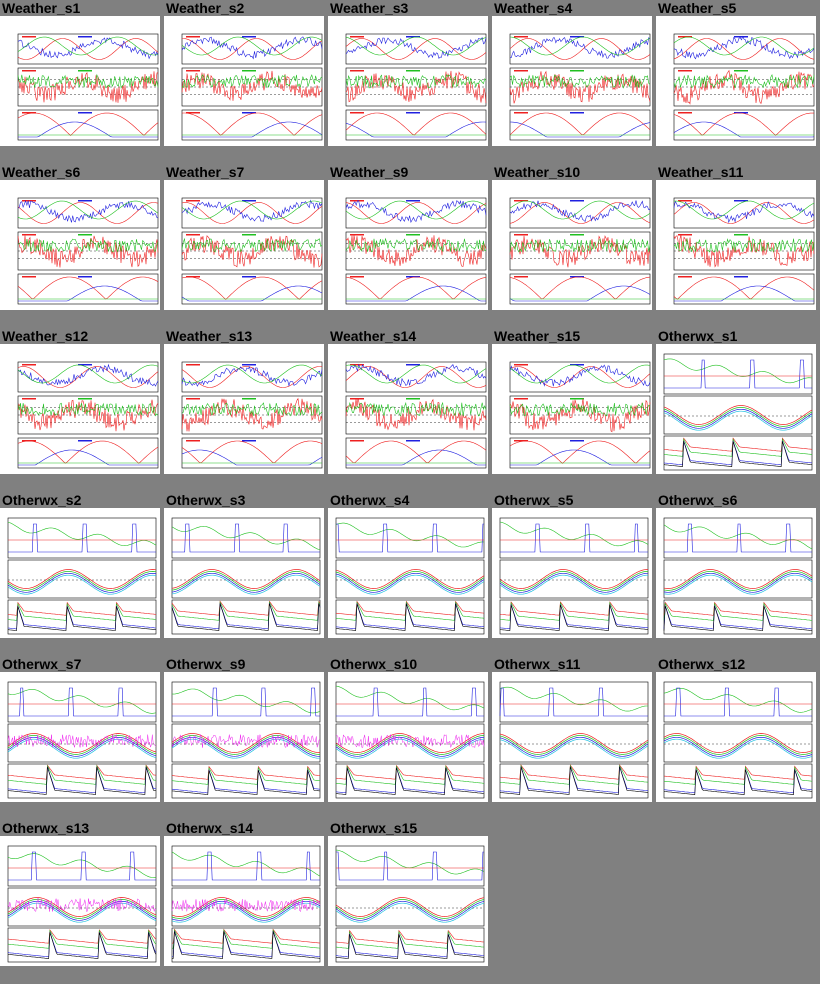 This screenshot has width=820, height=984. Describe the element at coordinates (374, 664) in the screenshot. I see `tile-title: Otherwx_s10` at that location.